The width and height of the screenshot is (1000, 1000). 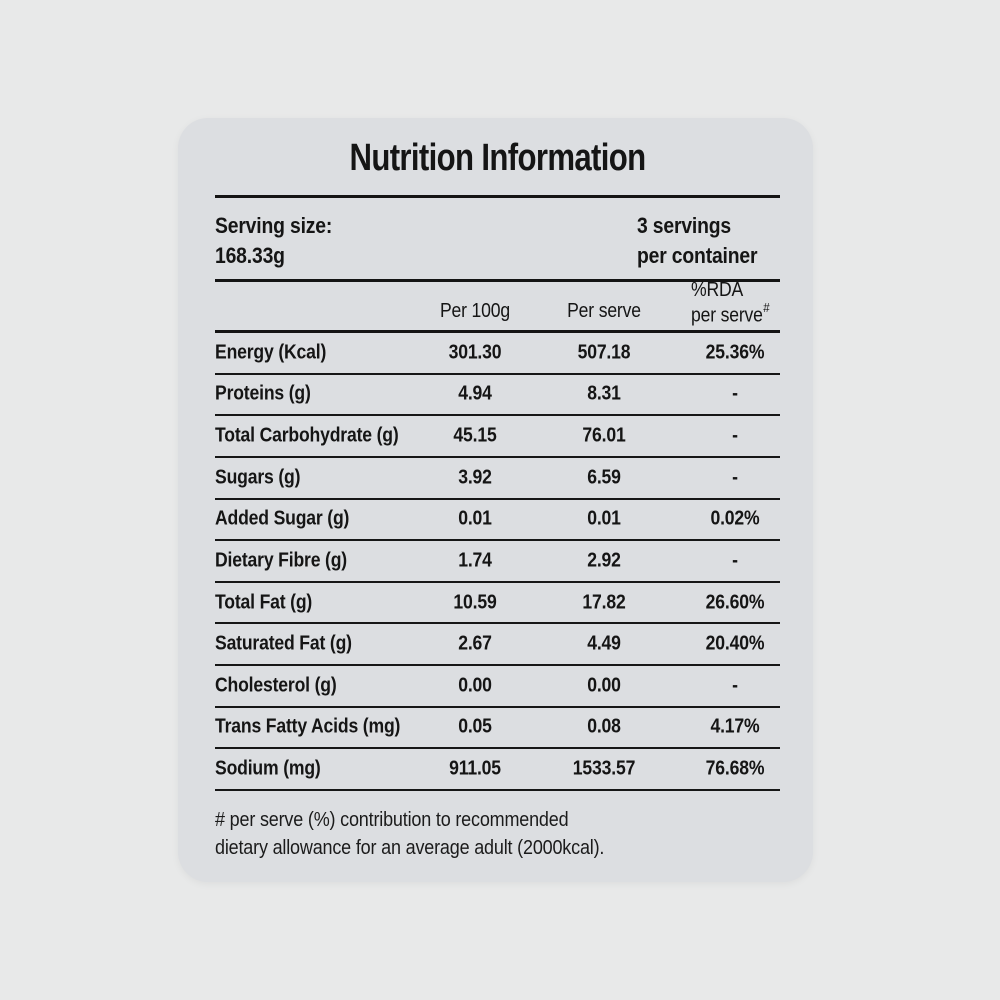 What do you see at coordinates (730, 313) in the screenshot?
I see `column-header-rda-line2: per serve#` at bounding box center [730, 313].